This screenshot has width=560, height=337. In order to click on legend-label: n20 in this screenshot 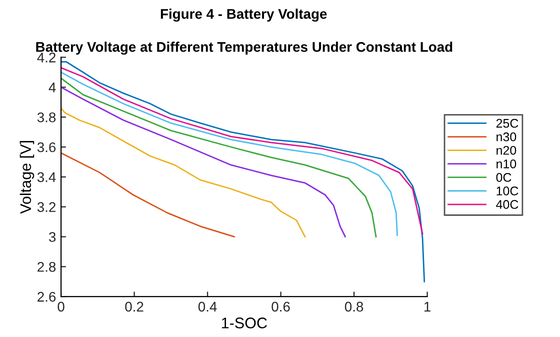, I will do `click(506, 150)`.